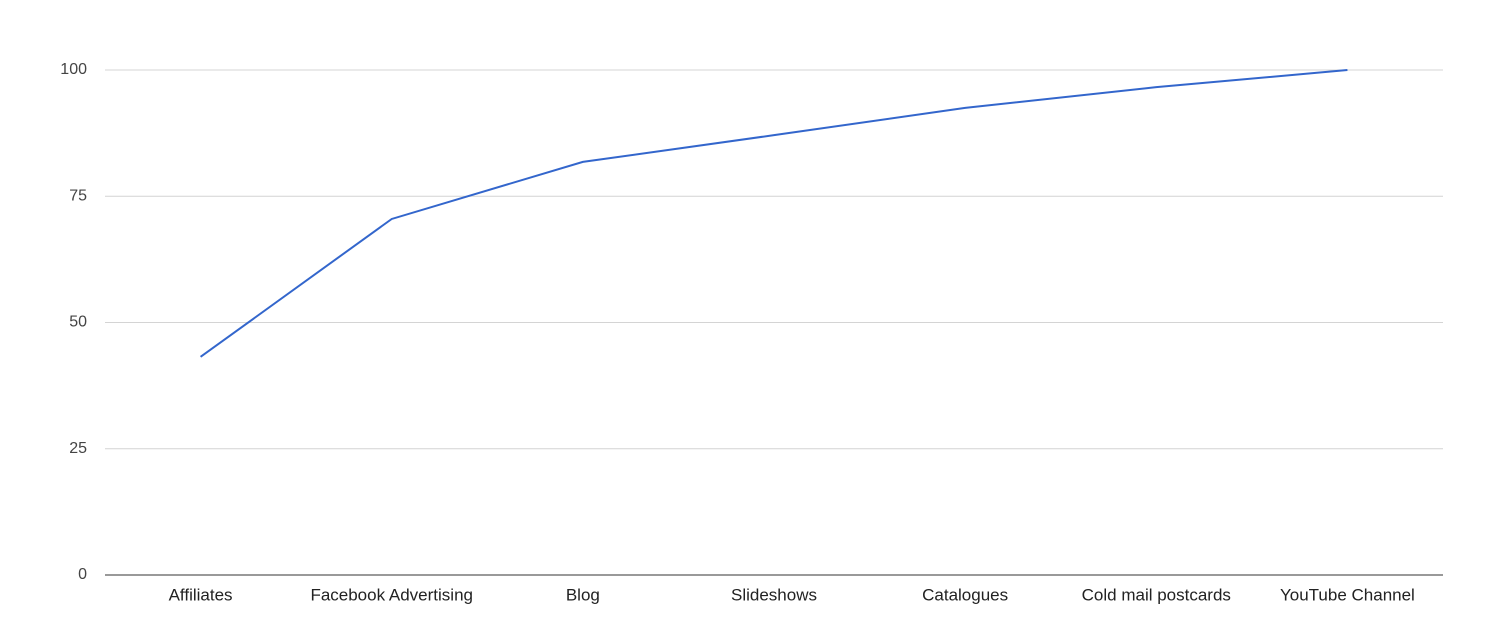 The height and width of the screenshot is (636, 1499). Describe the element at coordinates (965, 594) in the screenshot. I see `x-tick-label: Catalogues` at that location.